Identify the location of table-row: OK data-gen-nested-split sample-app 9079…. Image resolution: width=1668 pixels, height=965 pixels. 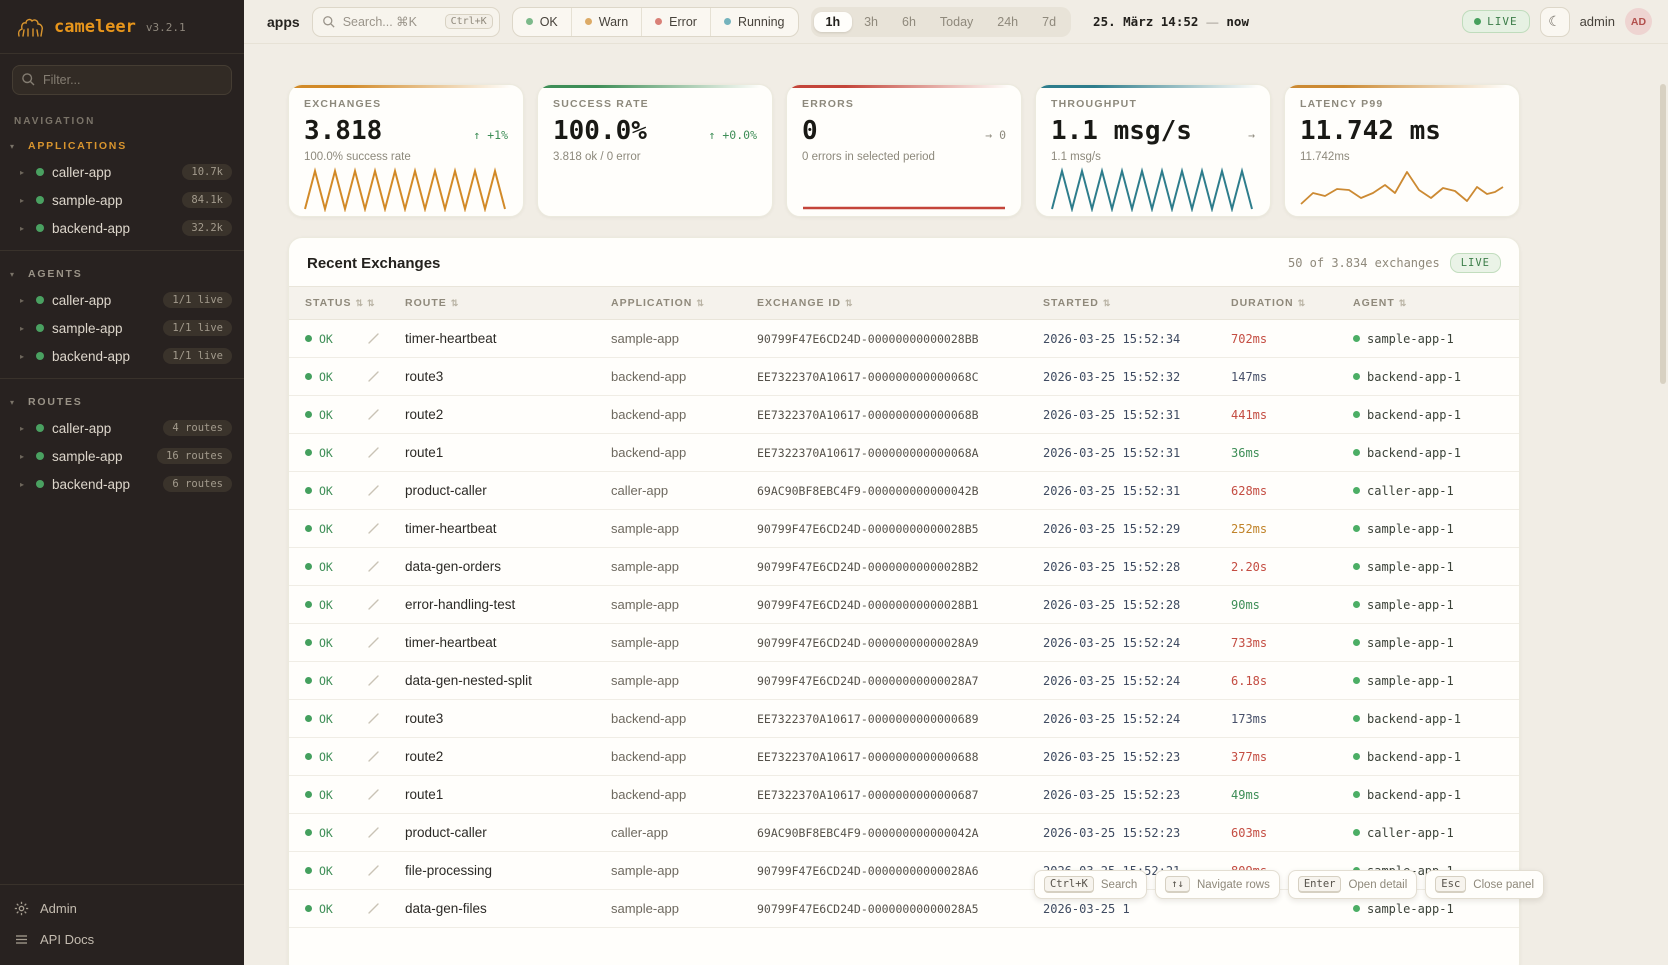
(904, 681).